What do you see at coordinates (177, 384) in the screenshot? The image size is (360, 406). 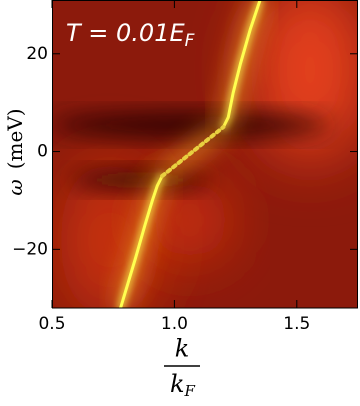 I see `x-label-denominator-k: k` at bounding box center [177, 384].